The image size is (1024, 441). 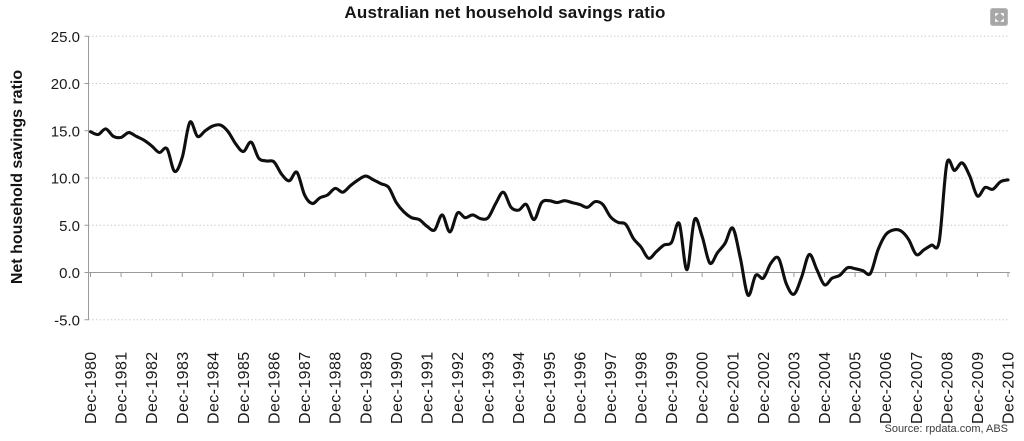 I want to click on x-tick-label: Dec-2006, so click(x=886, y=387).